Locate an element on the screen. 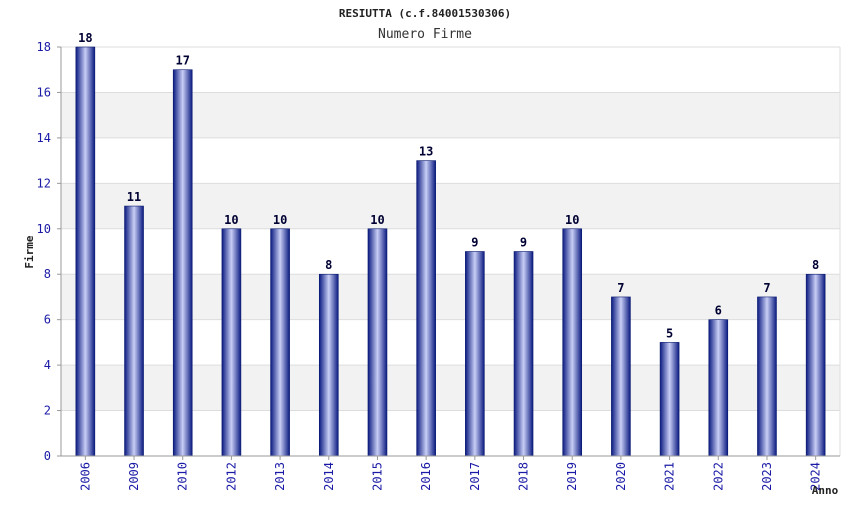 The height and width of the screenshot is (505, 850). x-tick-label: 2015 is located at coordinates (377, 476).